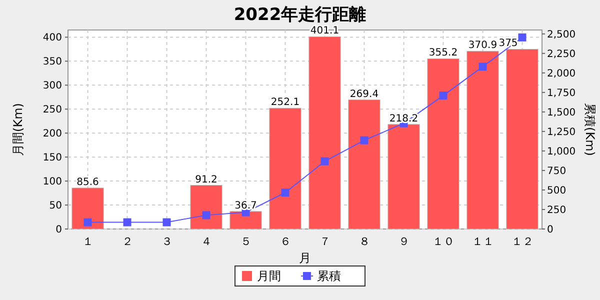  Describe the element at coordinates (55, 206) in the screenshot. I see `y-tick-label: 50` at that location.